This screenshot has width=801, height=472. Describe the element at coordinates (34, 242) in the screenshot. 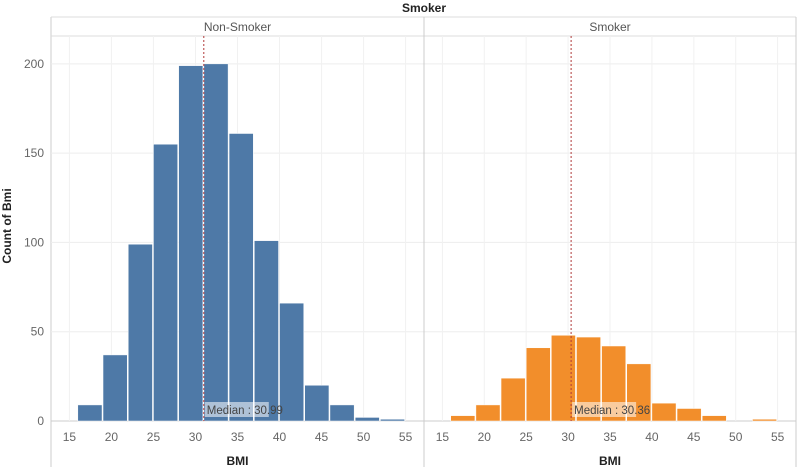

I see `y-tick-label: 100` at that location.